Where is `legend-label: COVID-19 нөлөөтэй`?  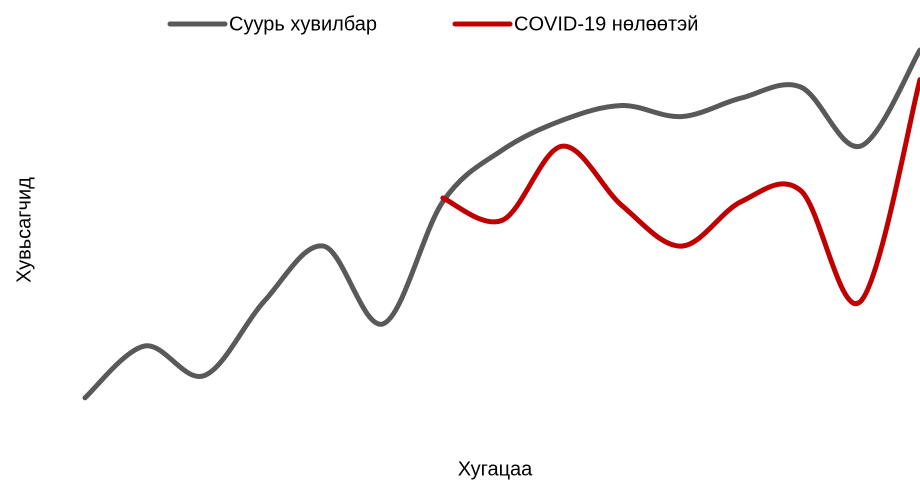 legend-label: COVID-19 нөлөөтэй is located at coordinates (606, 24).